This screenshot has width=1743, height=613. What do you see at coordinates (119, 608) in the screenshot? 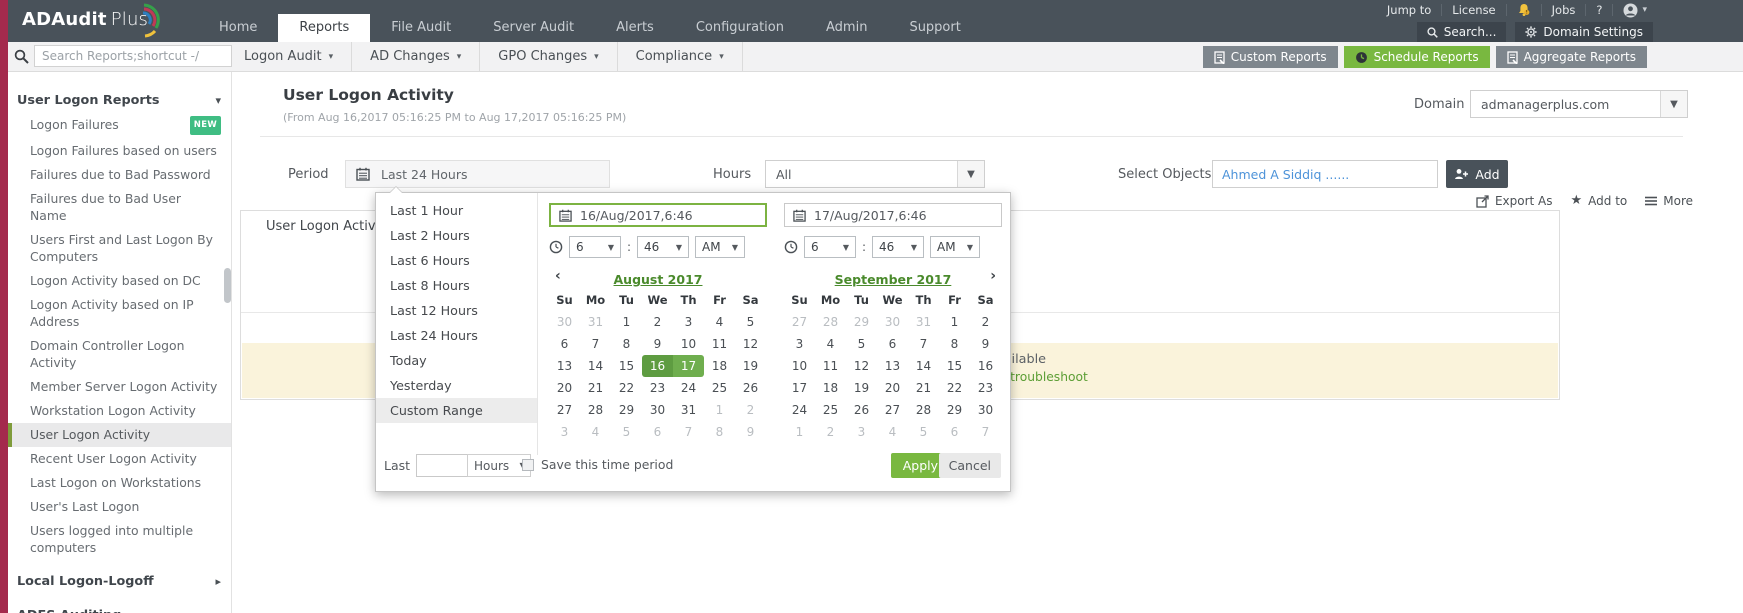
I see `sidebar-item: ADFS Auditing ▸` at bounding box center [119, 608].